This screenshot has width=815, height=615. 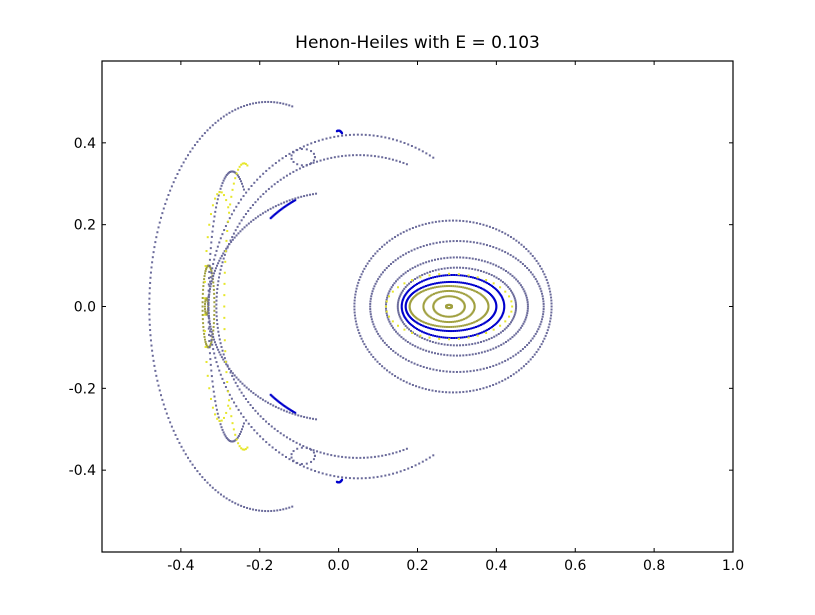 What do you see at coordinates (417, 43) in the screenshot?
I see `chart-title: Henon-Heiles with E = 0.103` at bounding box center [417, 43].